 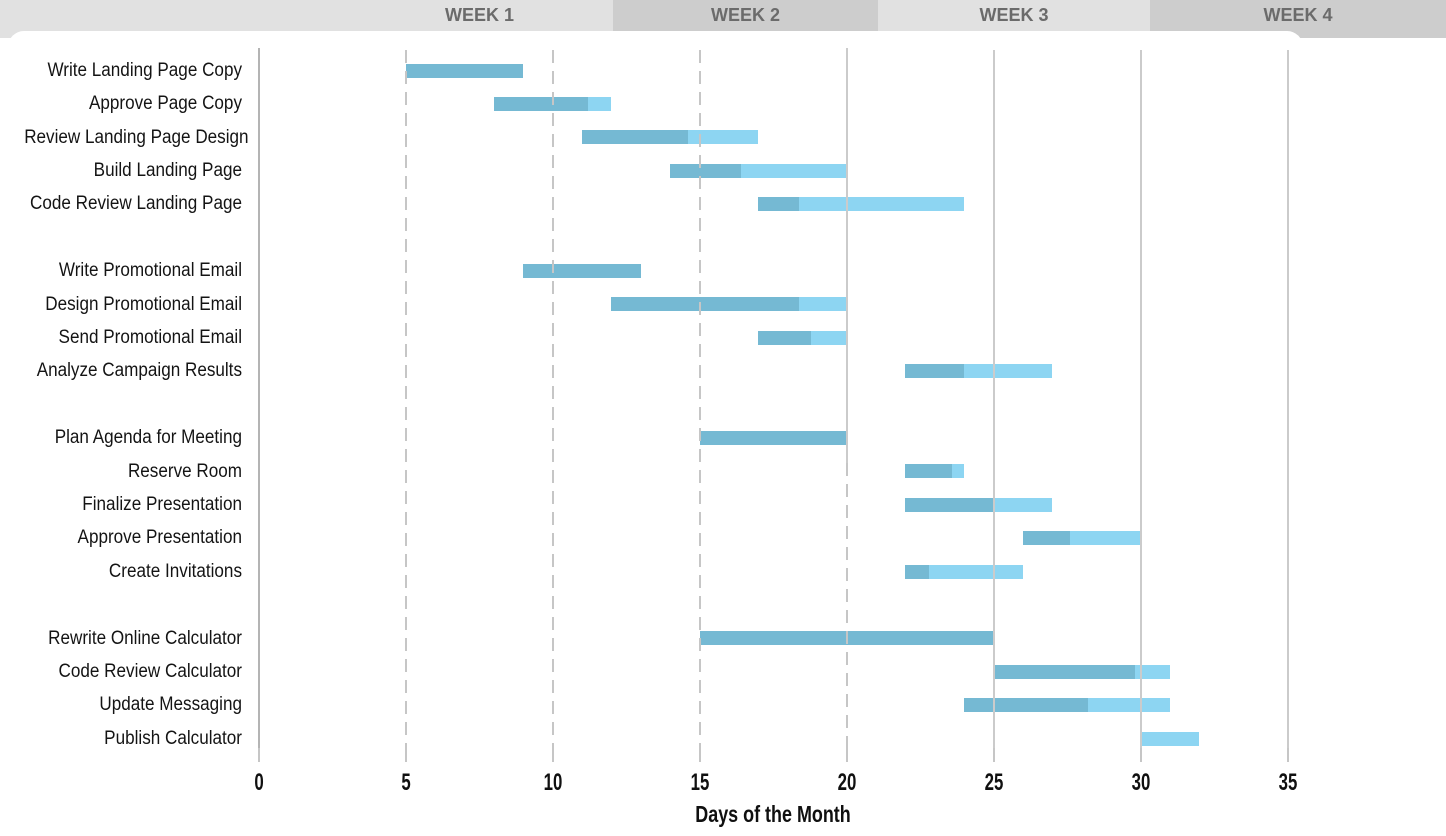 I want to click on week-label-3: WEEK 3, so click(x=1014, y=15).